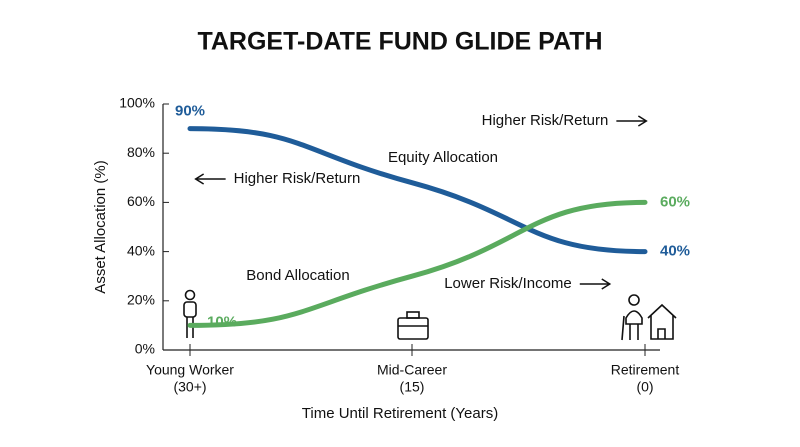 Image resolution: width=800 pixels, height=447 pixels. What do you see at coordinates (443, 157) in the screenshot?
I see `series-name: Equity Allocation` at bounding box center [443, 157].